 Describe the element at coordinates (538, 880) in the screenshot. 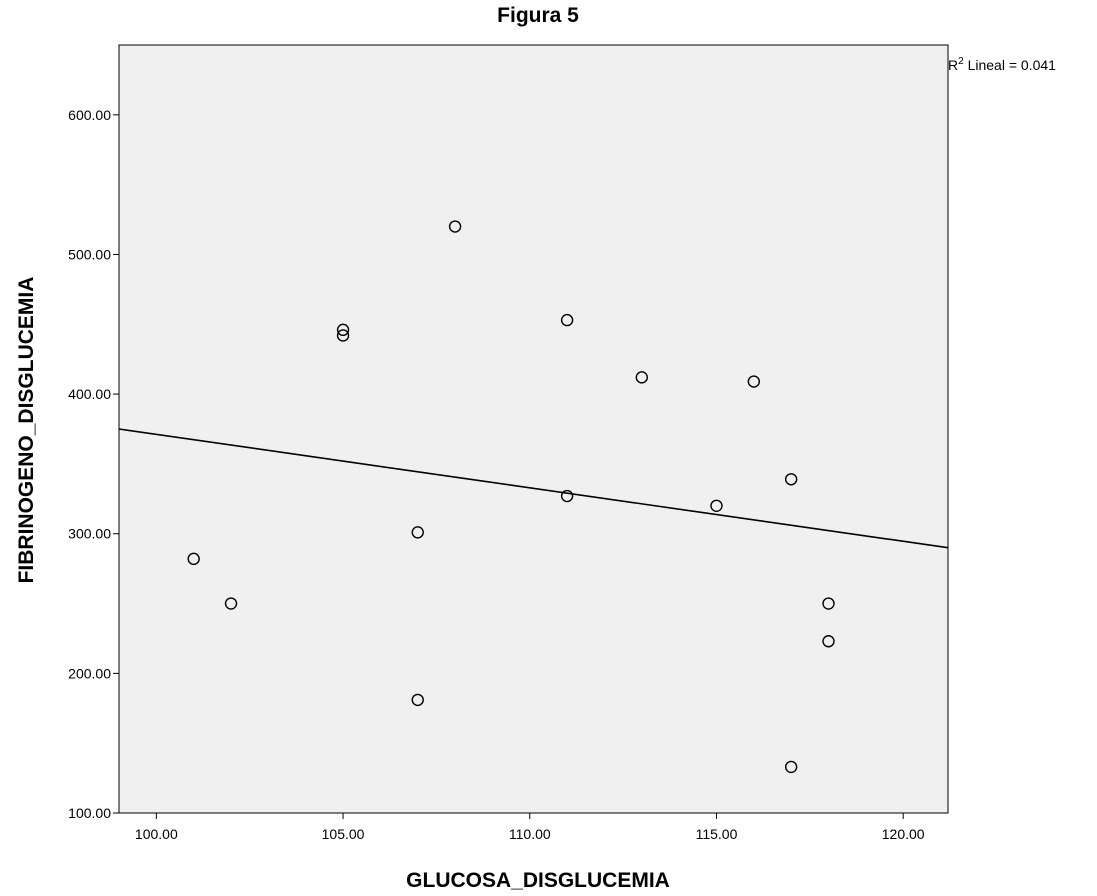

I see `x-axis-title: GLUCOSA_DISGLUCEMIA` at that location.